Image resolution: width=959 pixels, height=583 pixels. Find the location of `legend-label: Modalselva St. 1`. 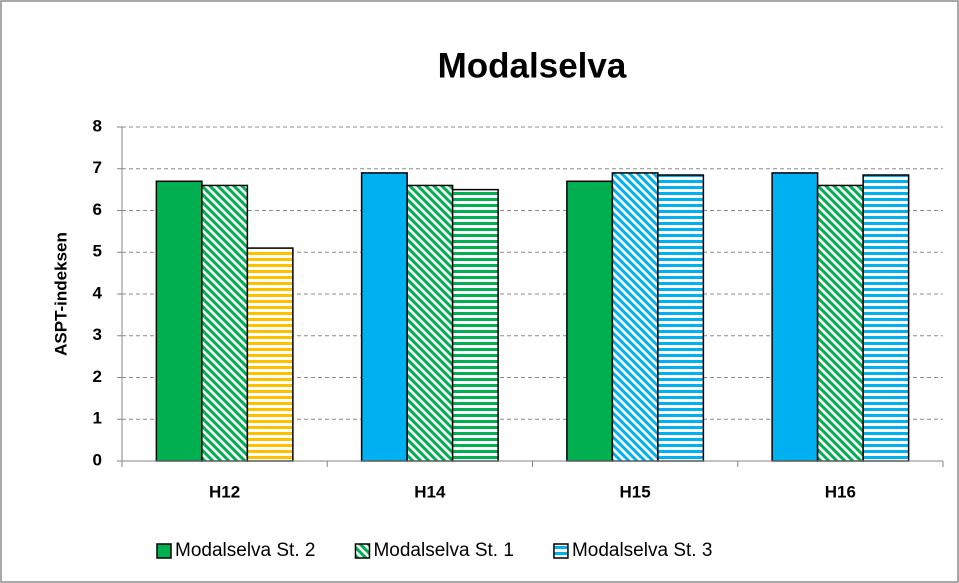

legend-label: Modalselva St. 1 is located at coordinates (443, 550).